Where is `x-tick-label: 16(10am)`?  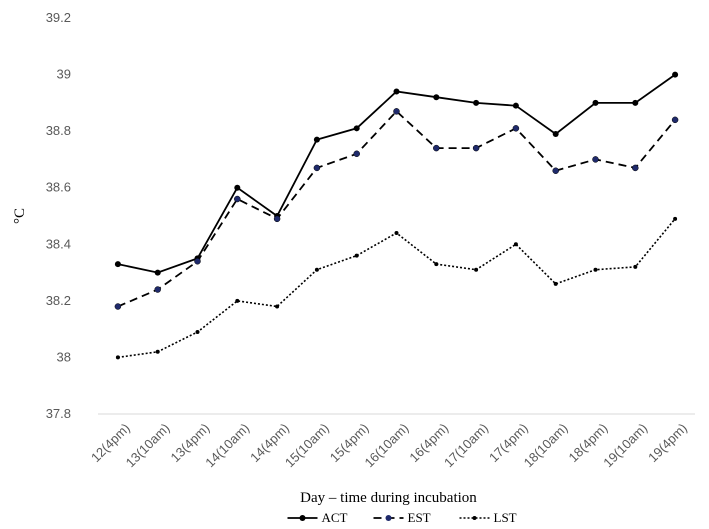
x-tick-label: 16(10am) is located at coordinates (386, 445).